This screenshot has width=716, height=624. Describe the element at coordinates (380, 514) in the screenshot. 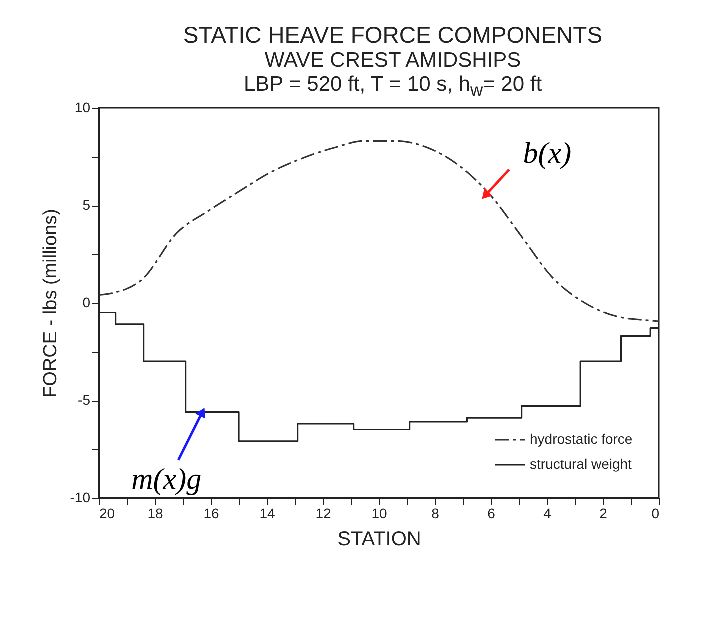

I see `x-tick-label: 10` at that location.